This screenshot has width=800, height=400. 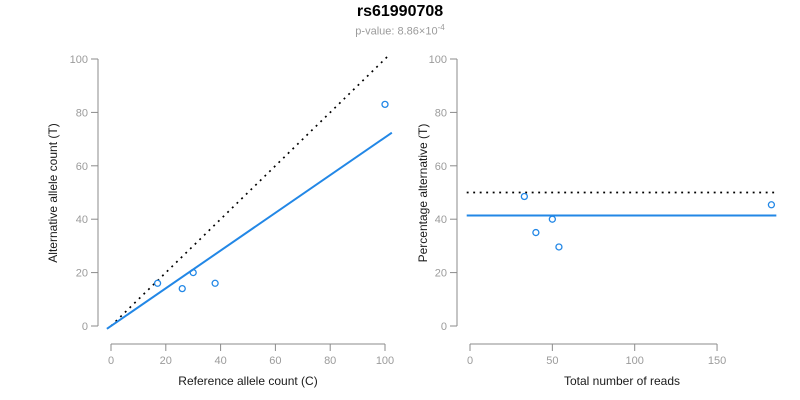 I want to click on right-y-tick-label: 20, so click(x=441, y=274).